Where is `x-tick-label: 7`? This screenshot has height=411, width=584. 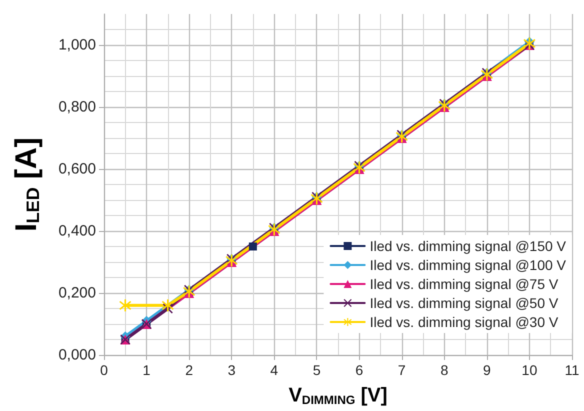 x-tick-label: 7 is located at coordinates (402, 370).